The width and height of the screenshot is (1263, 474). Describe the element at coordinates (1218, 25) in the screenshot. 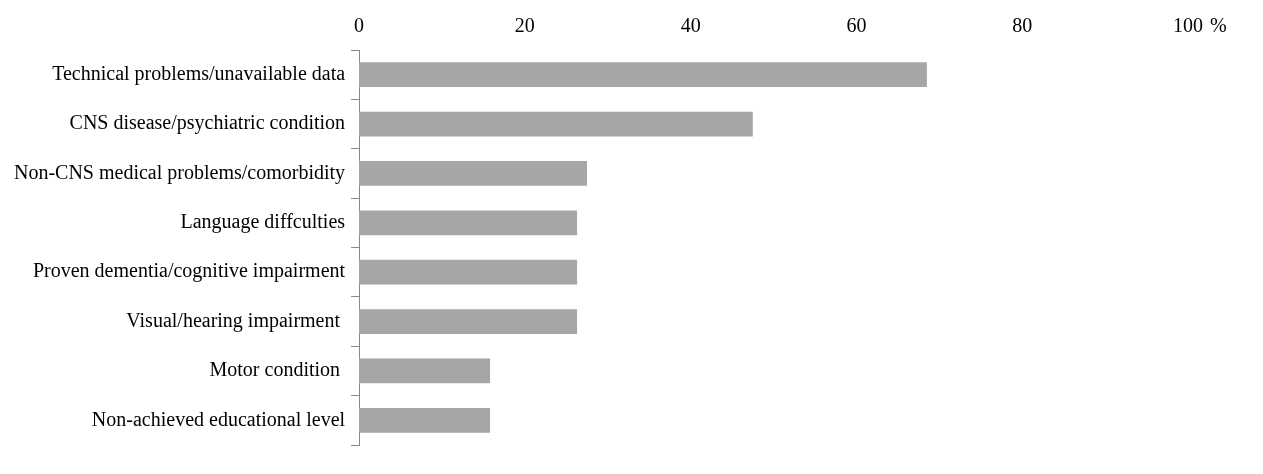

I see `x-axis-title: %` at that location.